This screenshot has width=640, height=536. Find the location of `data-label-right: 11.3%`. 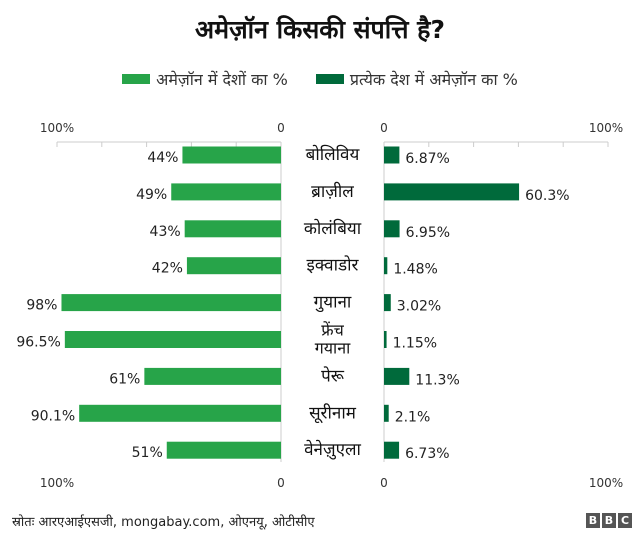

data-label-right: 11.3% is located at coordinates (437, 380).